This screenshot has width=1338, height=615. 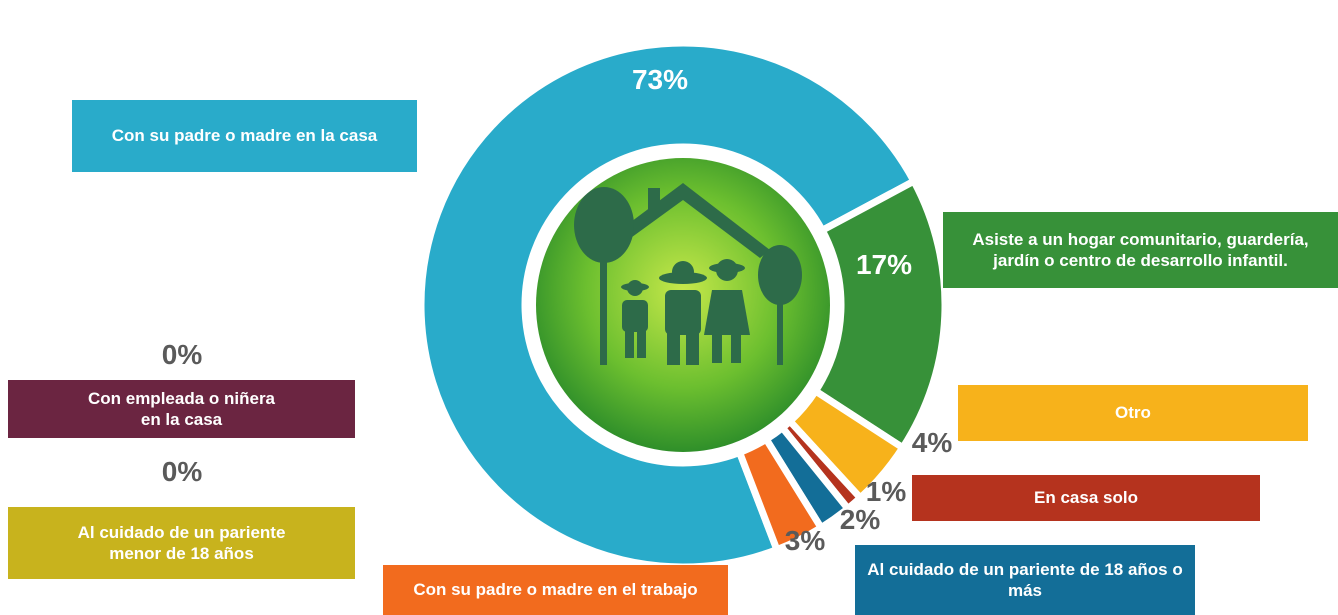 I want to click on value-label: 4%, so click(x=932, y=442).